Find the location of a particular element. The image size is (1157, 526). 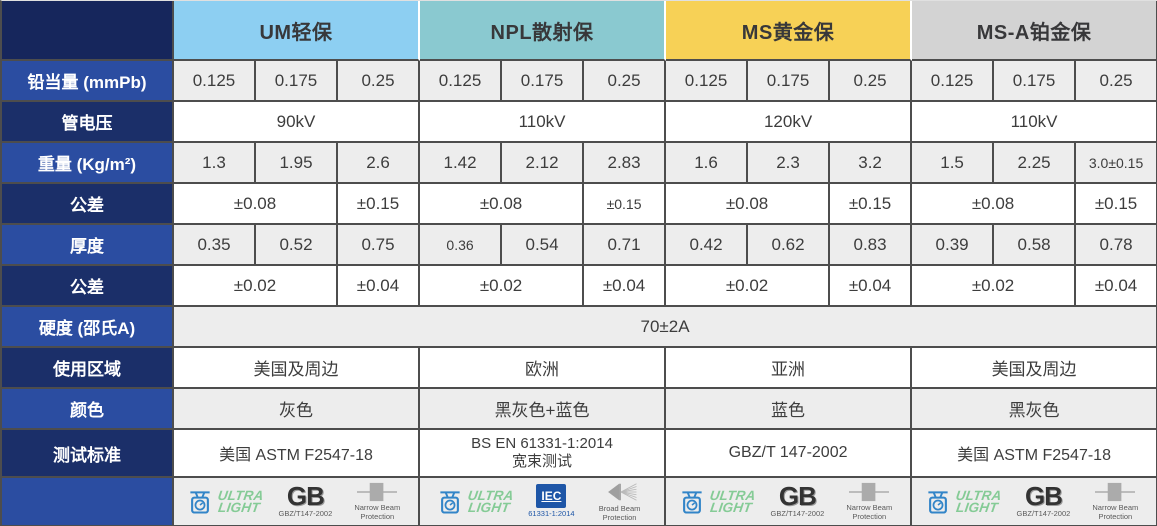

row-label-weight: 重量 (Kg/m²) is located at coordinates (88, 163).